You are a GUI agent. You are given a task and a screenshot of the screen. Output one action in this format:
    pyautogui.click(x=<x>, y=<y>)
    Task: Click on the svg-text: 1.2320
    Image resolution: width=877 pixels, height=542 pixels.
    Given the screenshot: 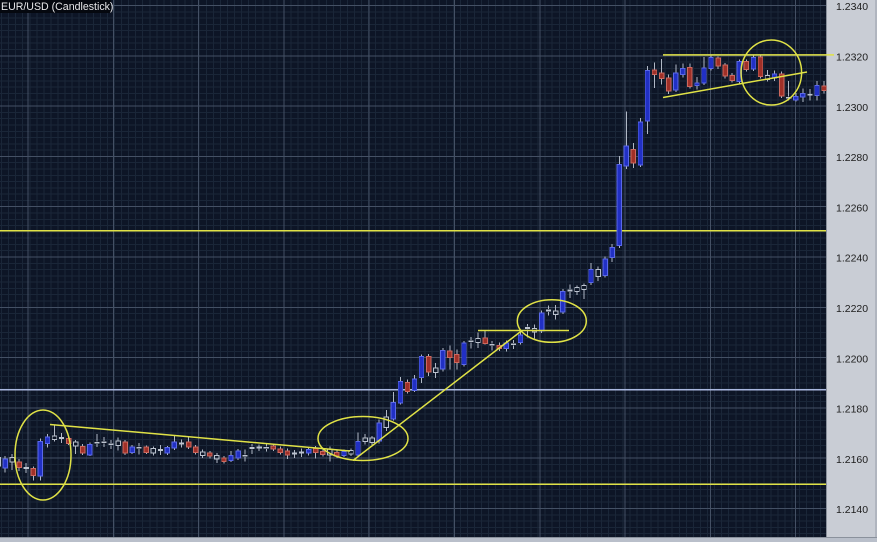 What is the action you would take?
    pyautogui.click(x=852, y=58)
    